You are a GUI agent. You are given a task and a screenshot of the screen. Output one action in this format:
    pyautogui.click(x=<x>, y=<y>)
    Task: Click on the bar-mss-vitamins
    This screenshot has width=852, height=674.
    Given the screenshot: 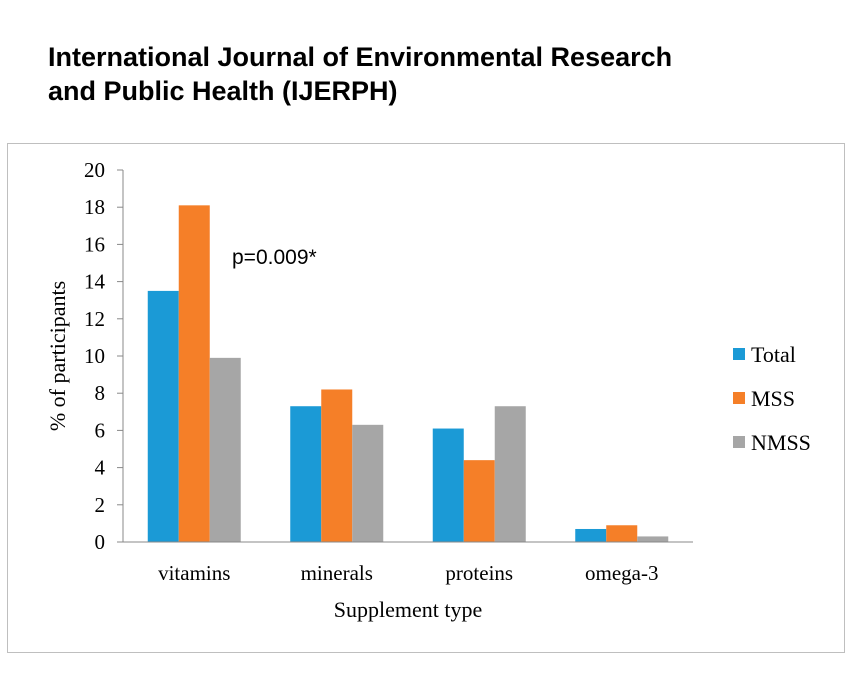 What is the action you would take?
    pyautogui.click(x=194, y=373)
    